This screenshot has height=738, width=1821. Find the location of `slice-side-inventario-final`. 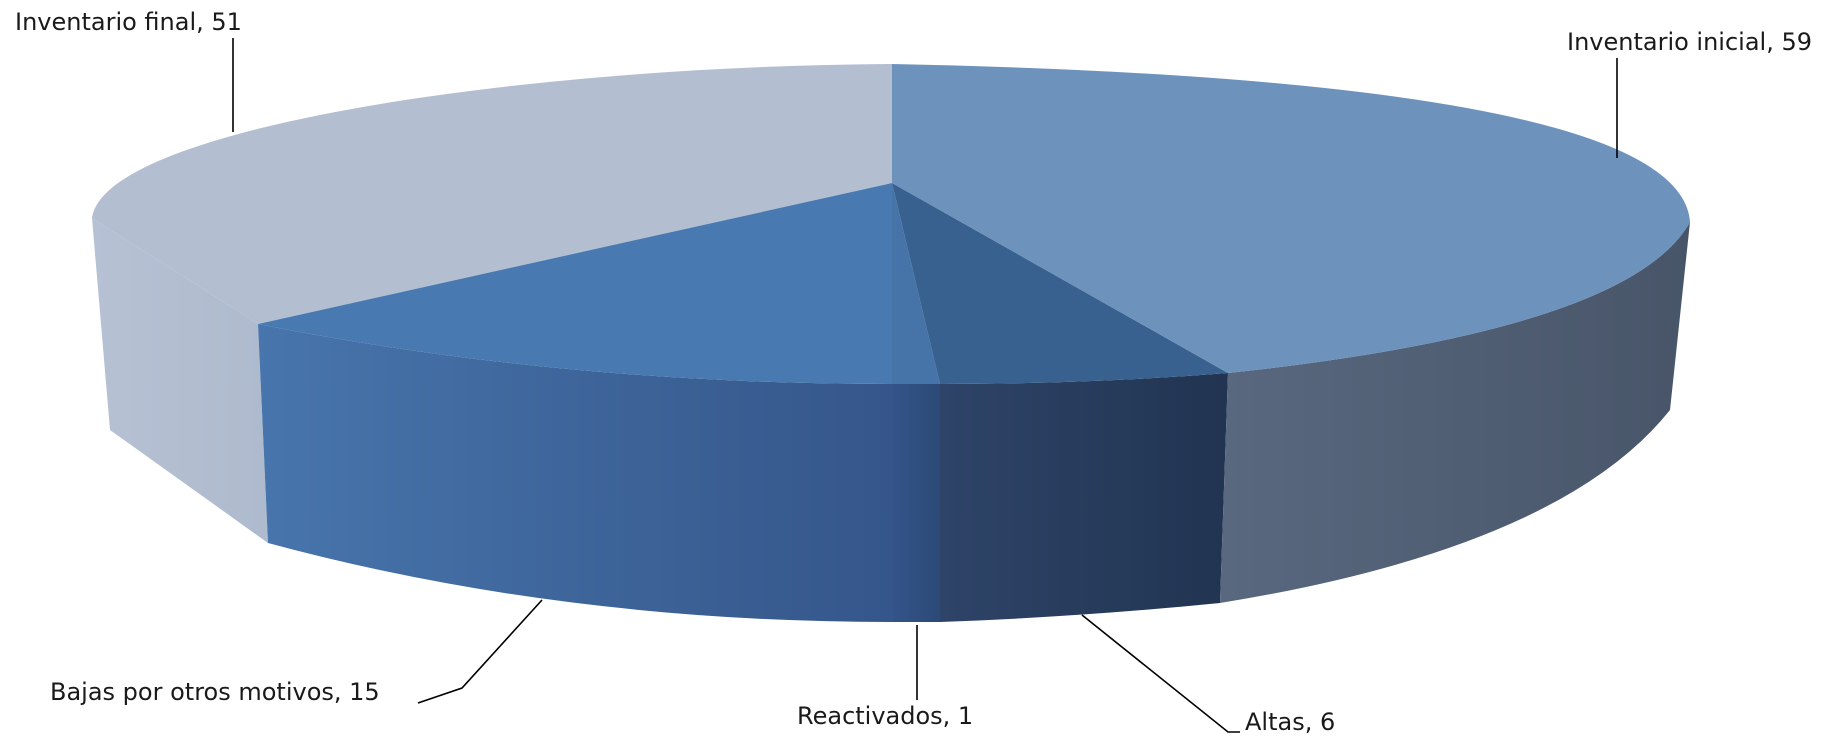

slice-side-inventario-final is located at coordinates (180, 380).